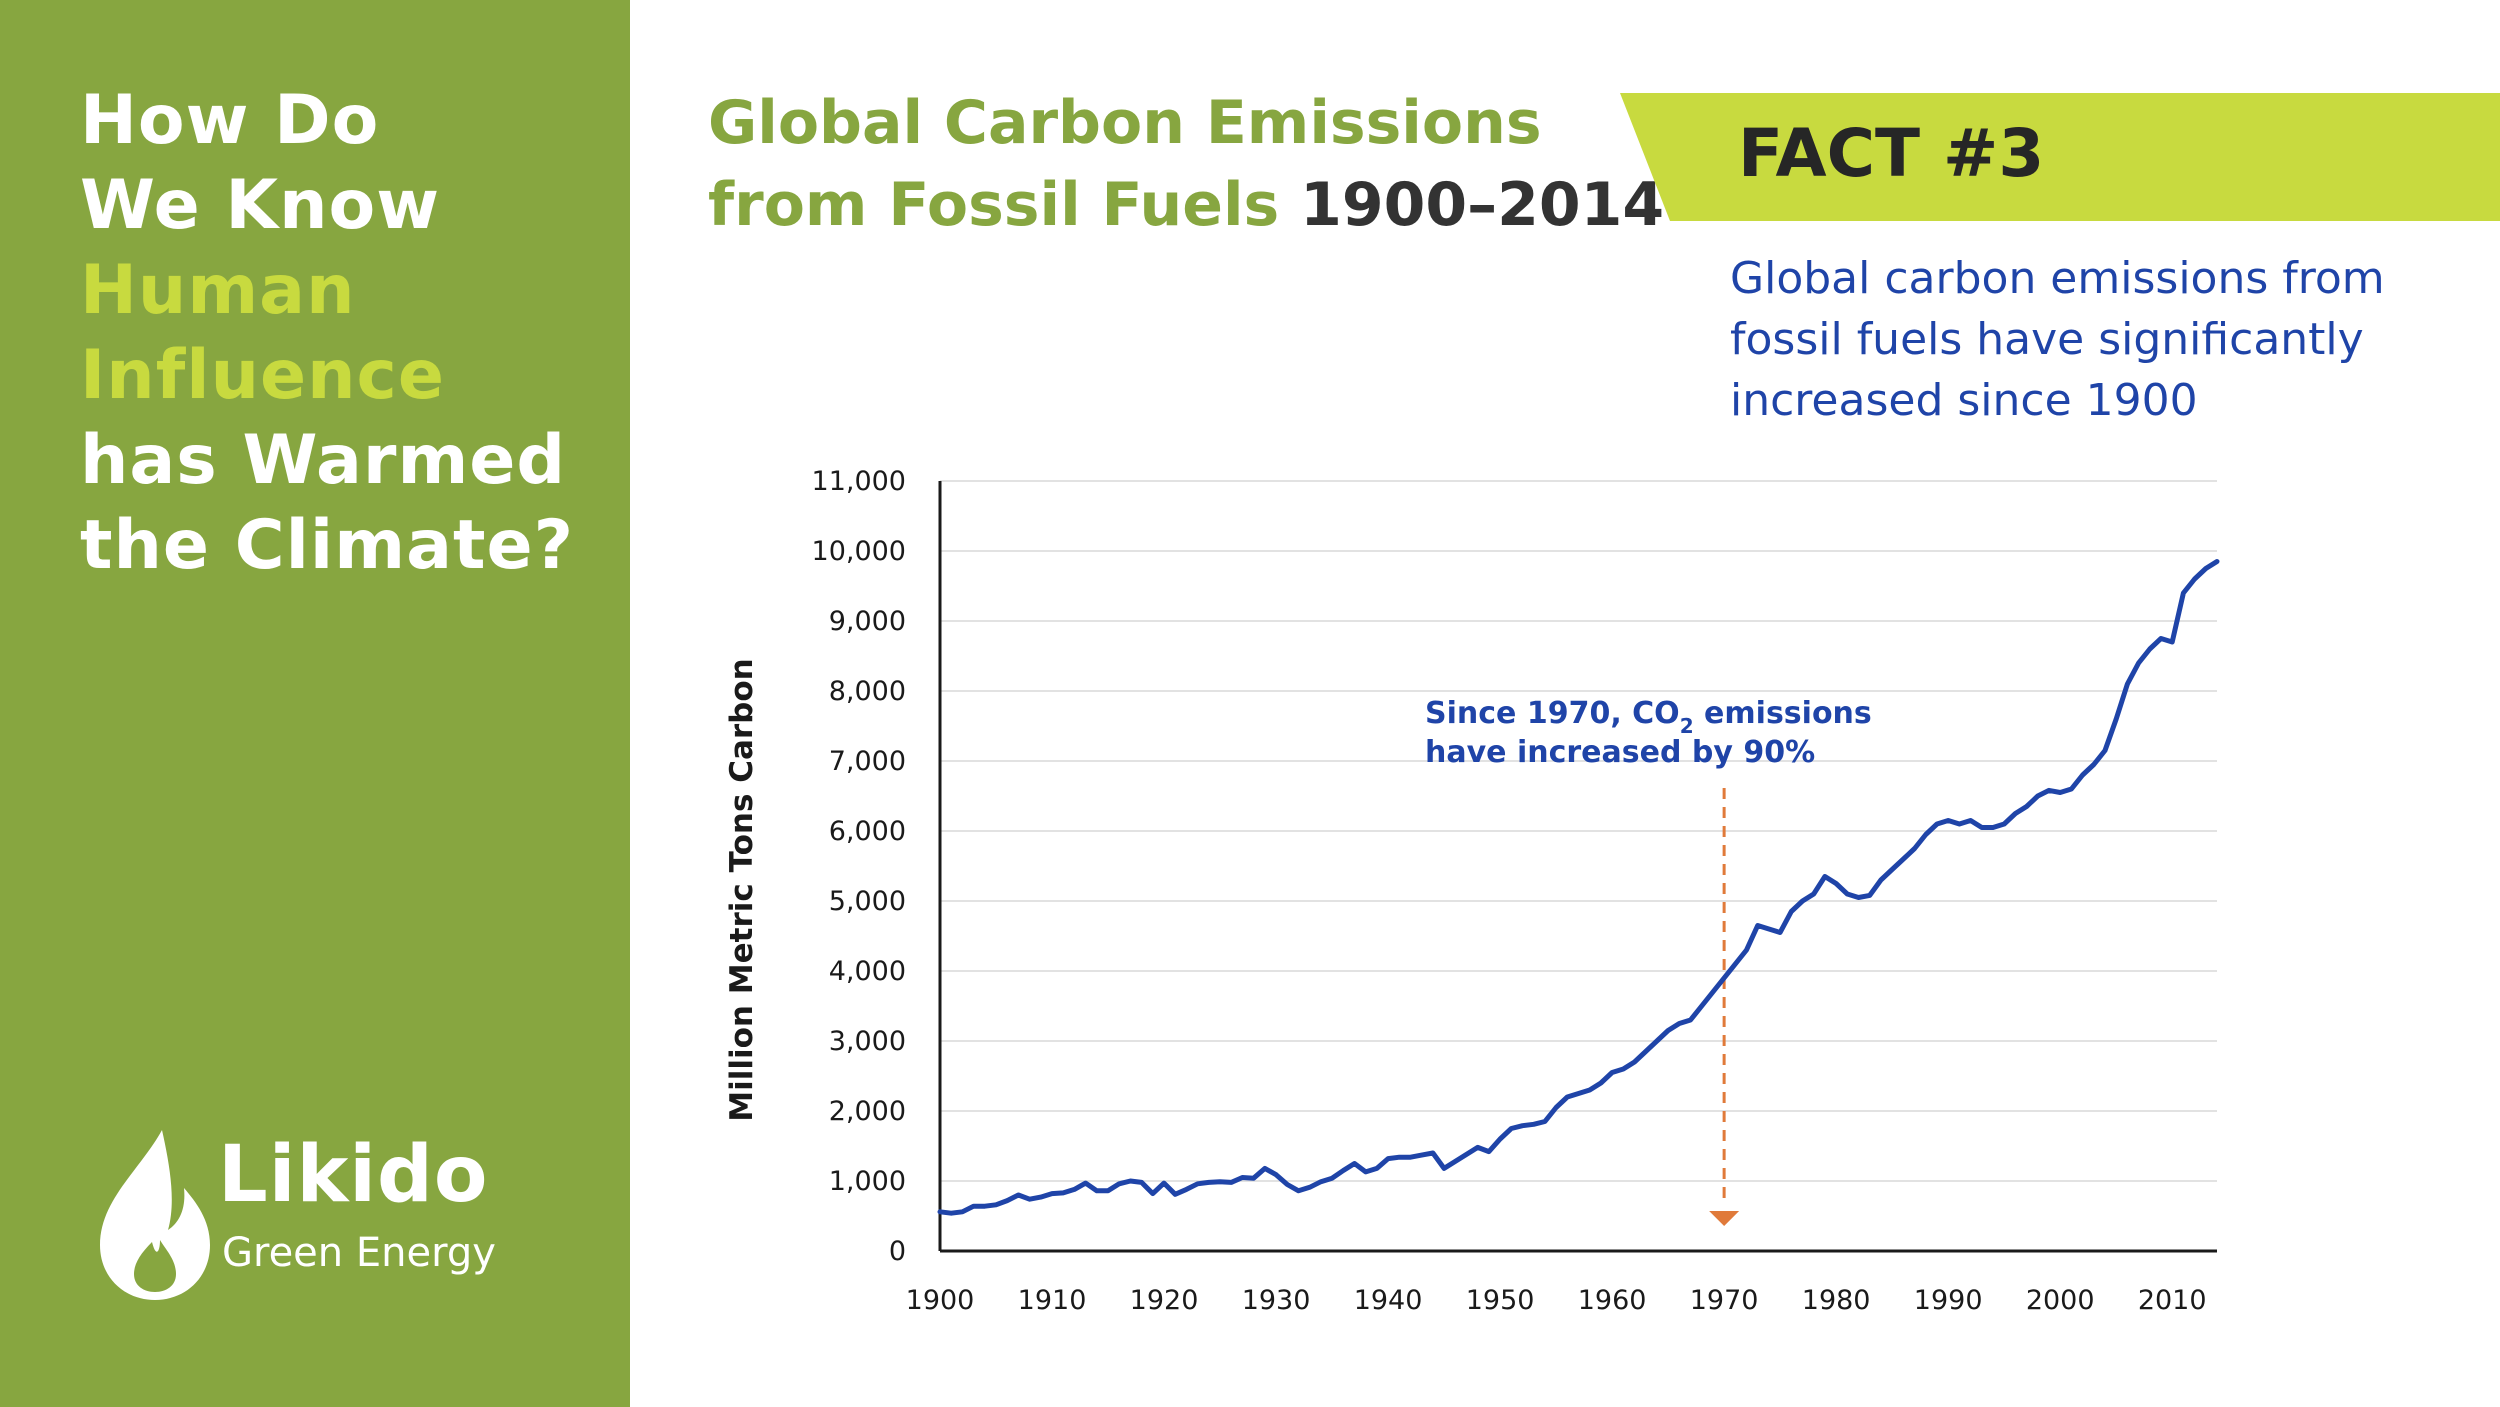  Describe the element at coordinates (867, 971) in the screenshot. I see `y-tick-label: 4,000` at that location.